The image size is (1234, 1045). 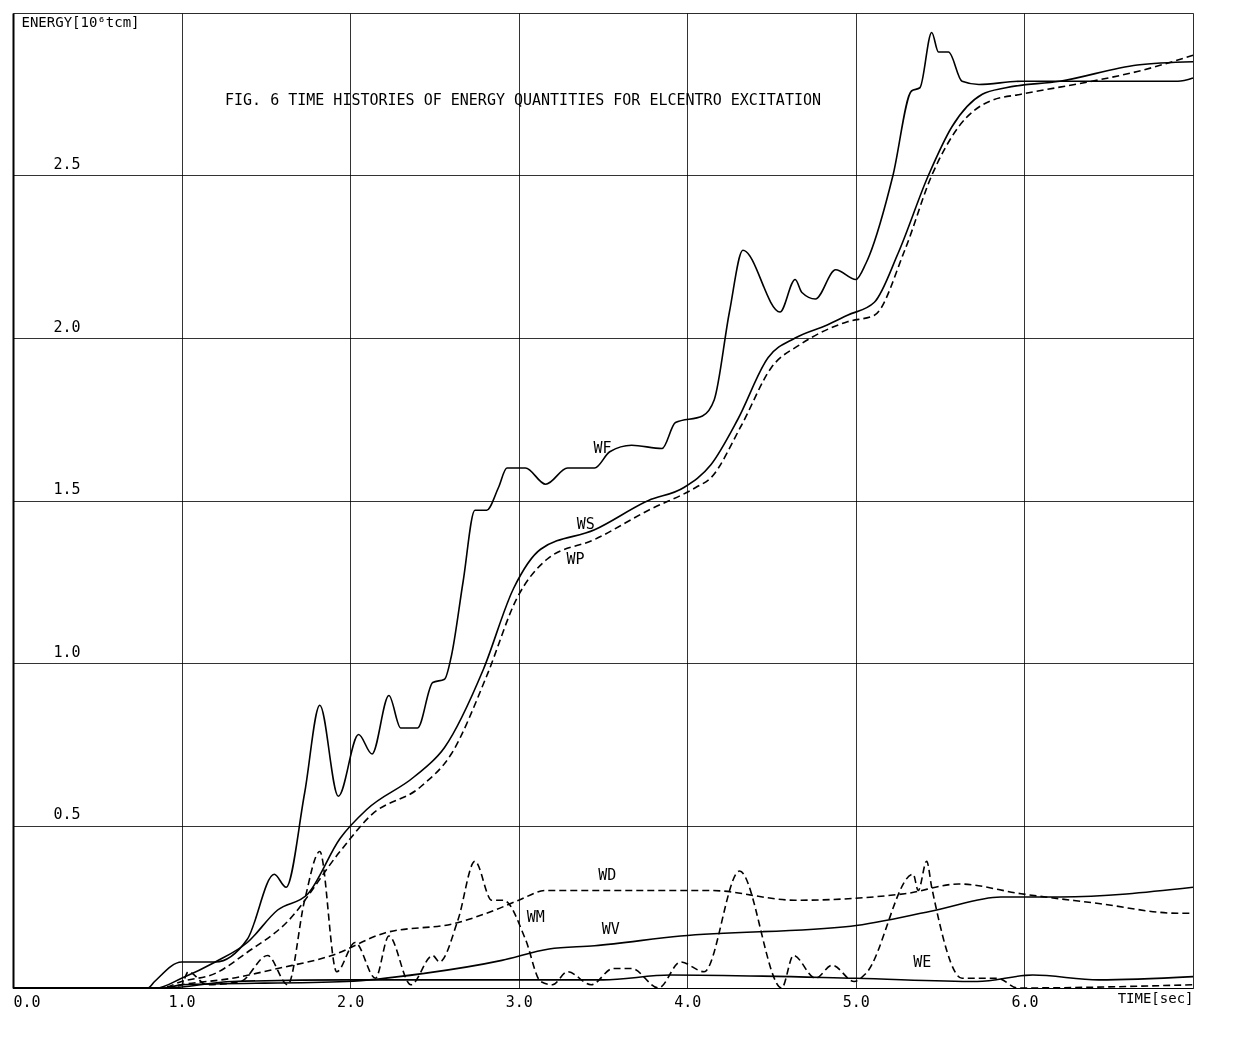 What do you see at coordinates (351, 1001) in the screenshot?
I see `x-tick-label: 2.0` at bounding box center [351, 1001].